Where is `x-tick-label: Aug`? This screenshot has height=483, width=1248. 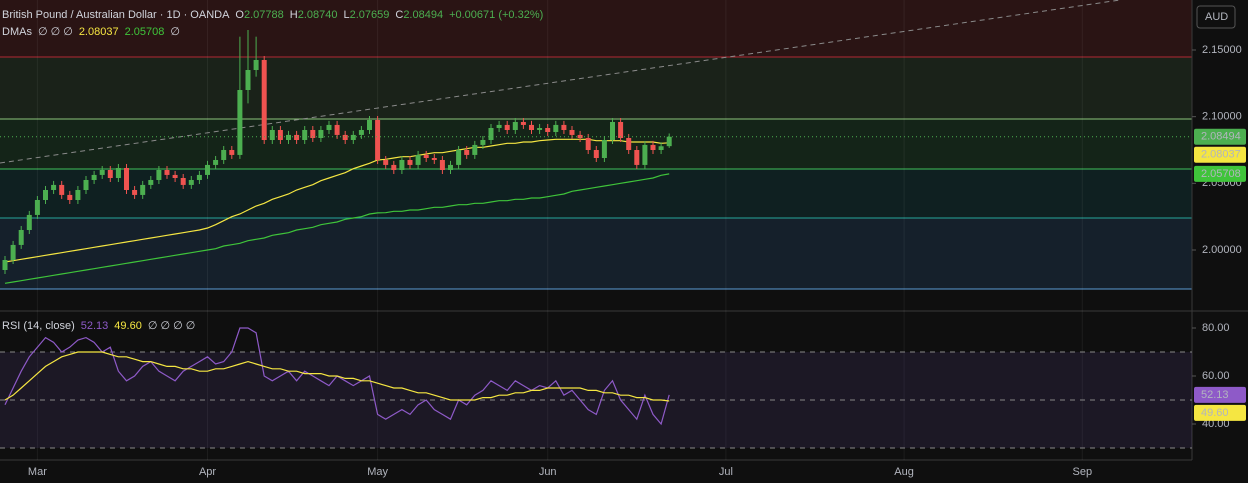 x-tick-label: Aug is located at coordinates (904, 472).